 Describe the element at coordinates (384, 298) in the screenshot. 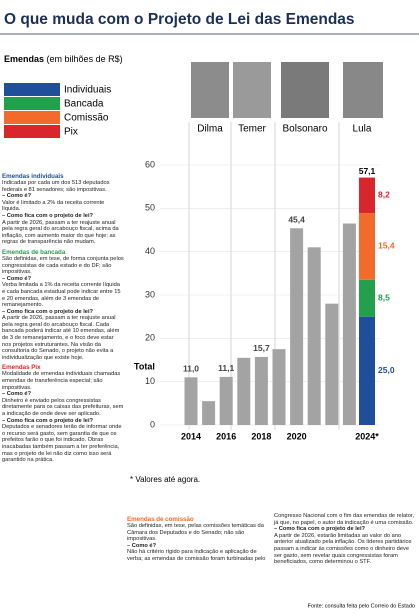

I see `value-label: 8,5` at that location.